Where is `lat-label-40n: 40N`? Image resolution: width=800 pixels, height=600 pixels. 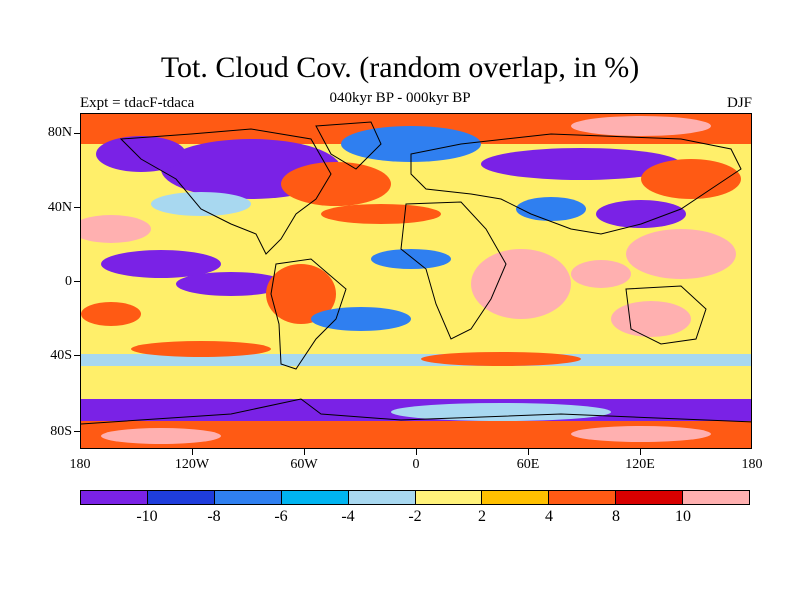 lat-label-40n: 40N is located at coordinates (59, 207).